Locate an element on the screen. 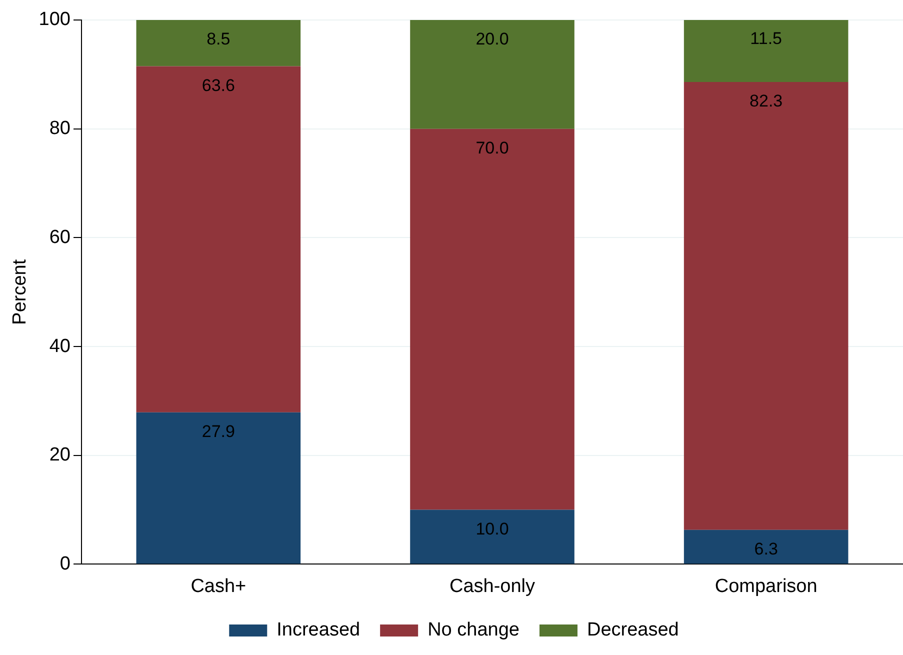 This screenshot has width=903, height=655. data-label: 10.0 is located at coordinates (492, 528).